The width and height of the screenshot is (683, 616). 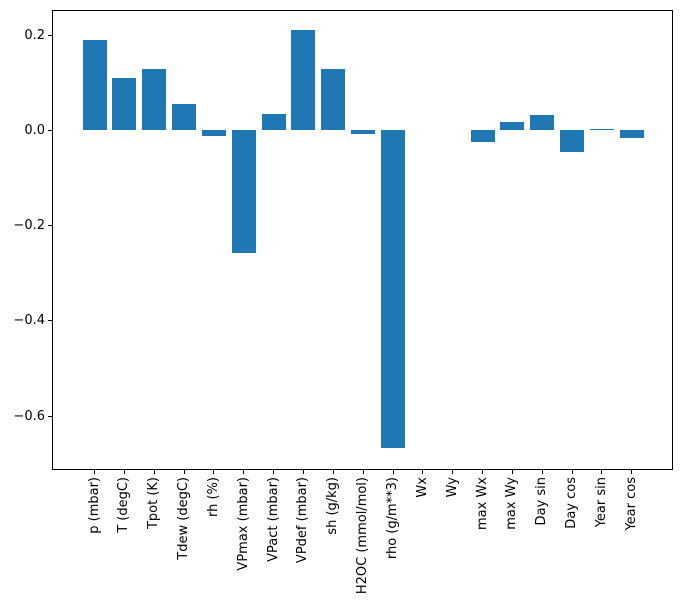 What do you see at coordinates (124, 104) in the screenshot?
I see `bar-t-degc` at bounding box center [124, 104].